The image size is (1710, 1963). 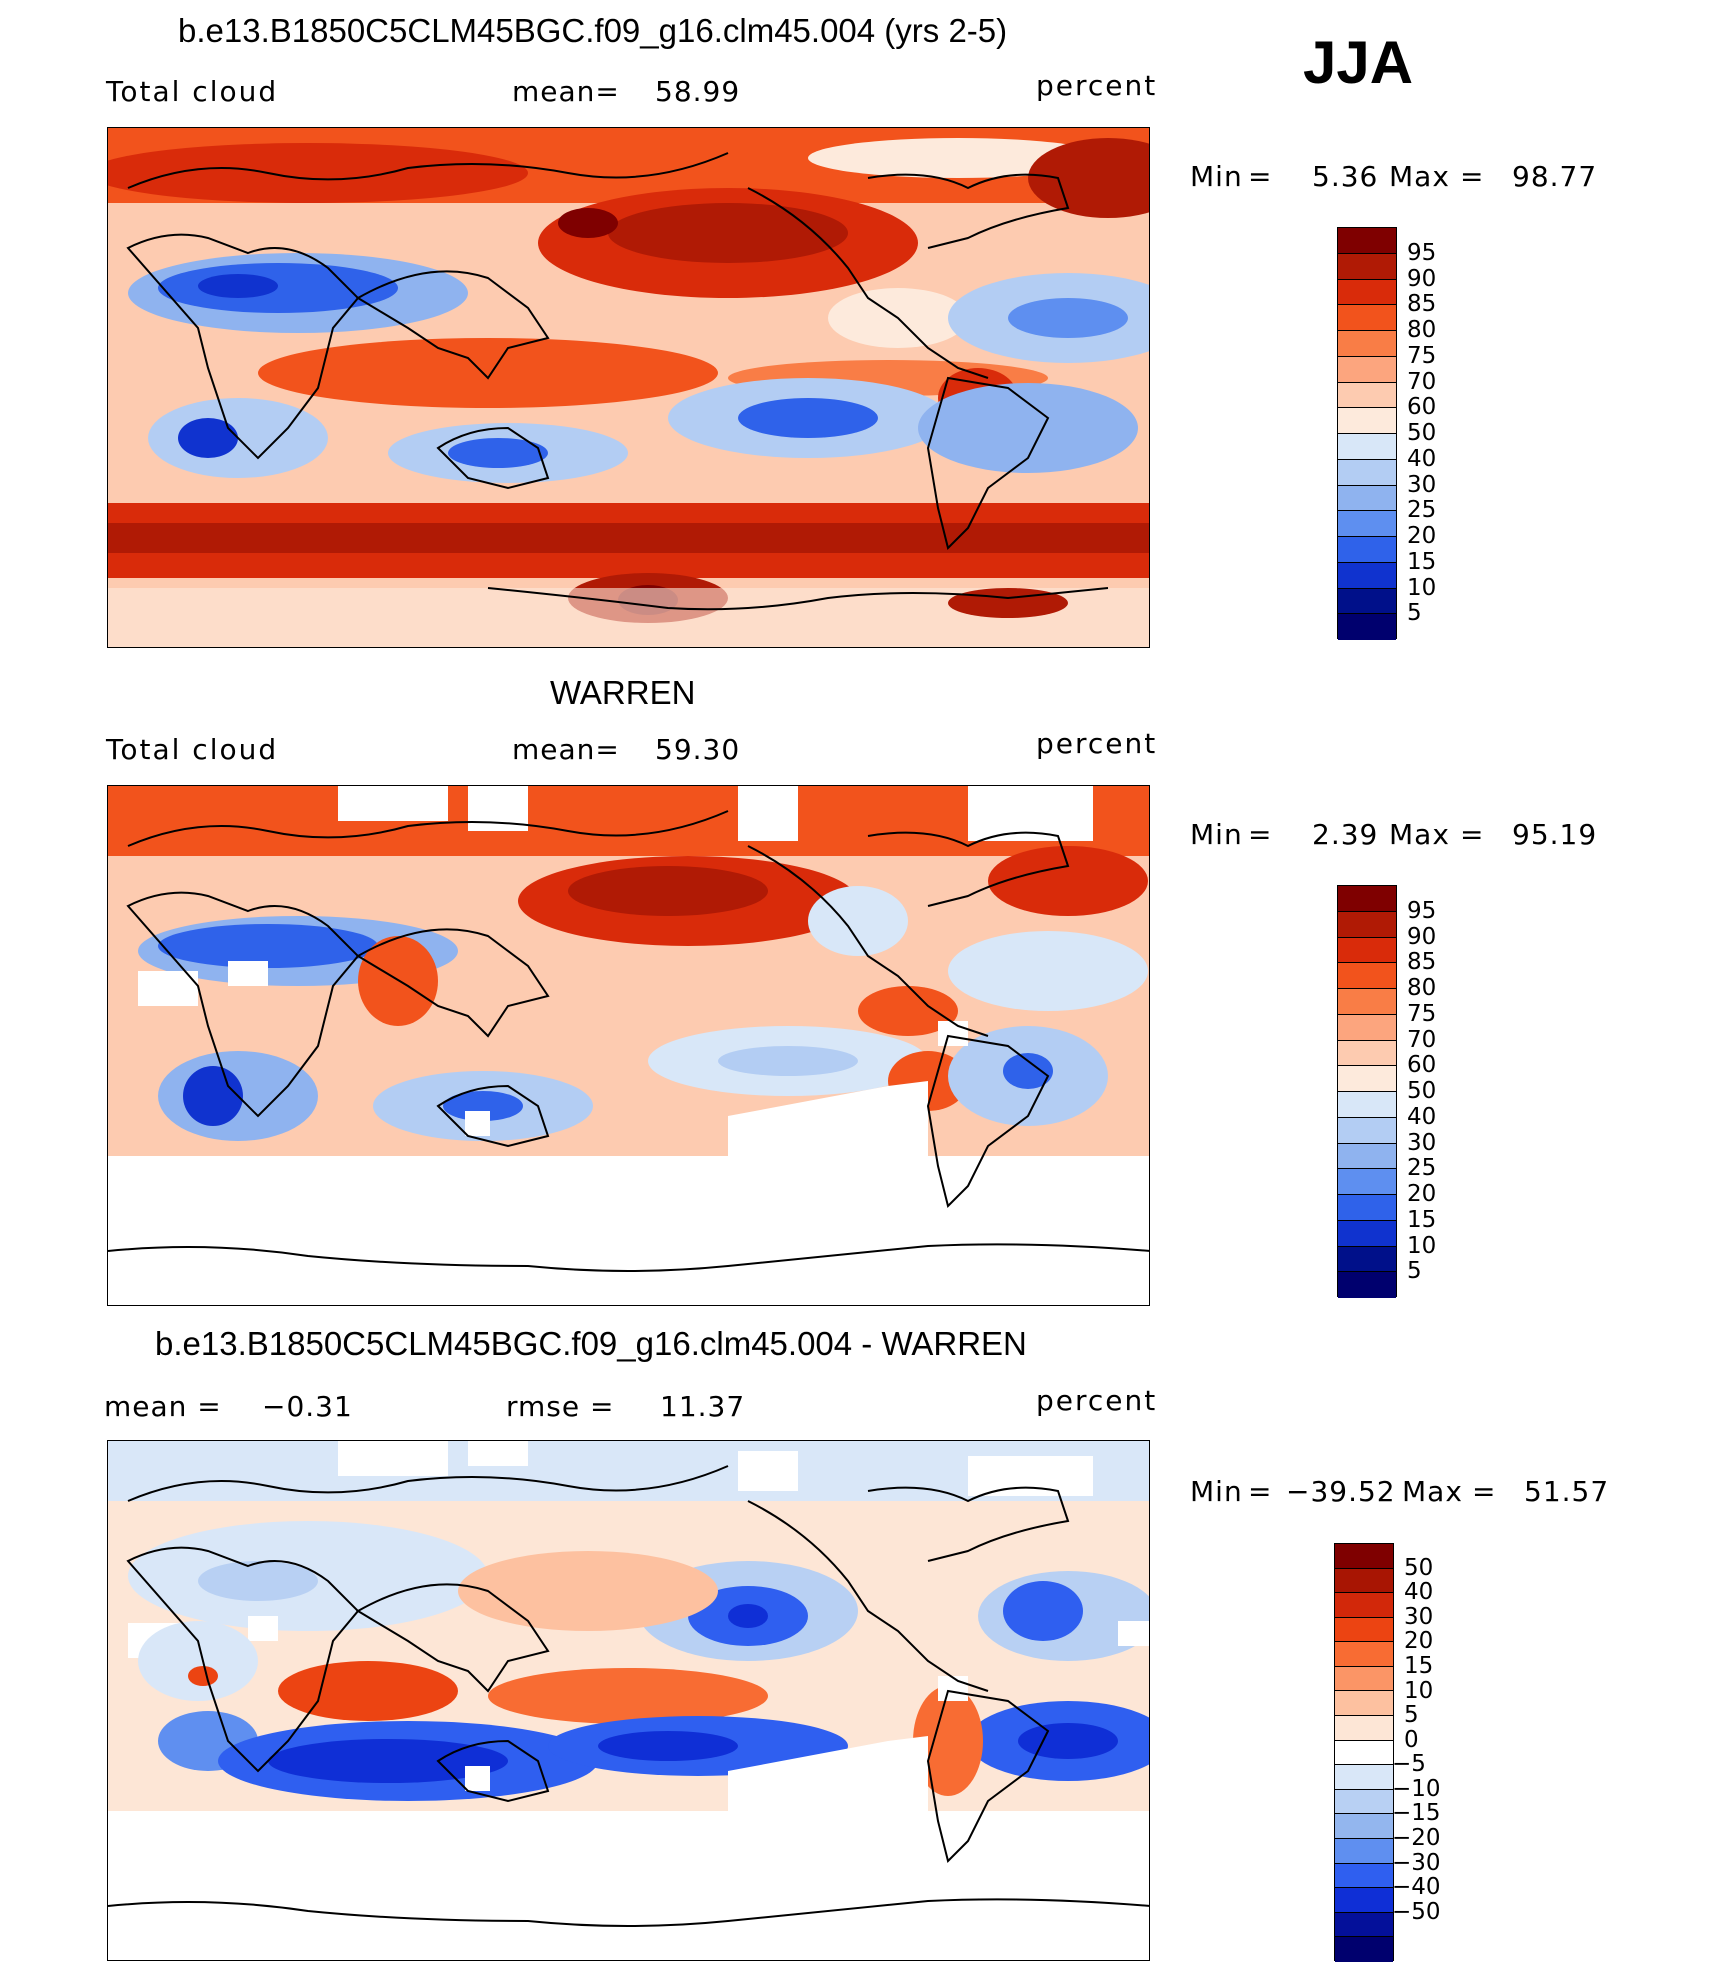 What do you see at coordinates (703, 1406) in the screenshot?
I see `panel-3-rmse-value: 11.37` at bounding box center [703, 1406].